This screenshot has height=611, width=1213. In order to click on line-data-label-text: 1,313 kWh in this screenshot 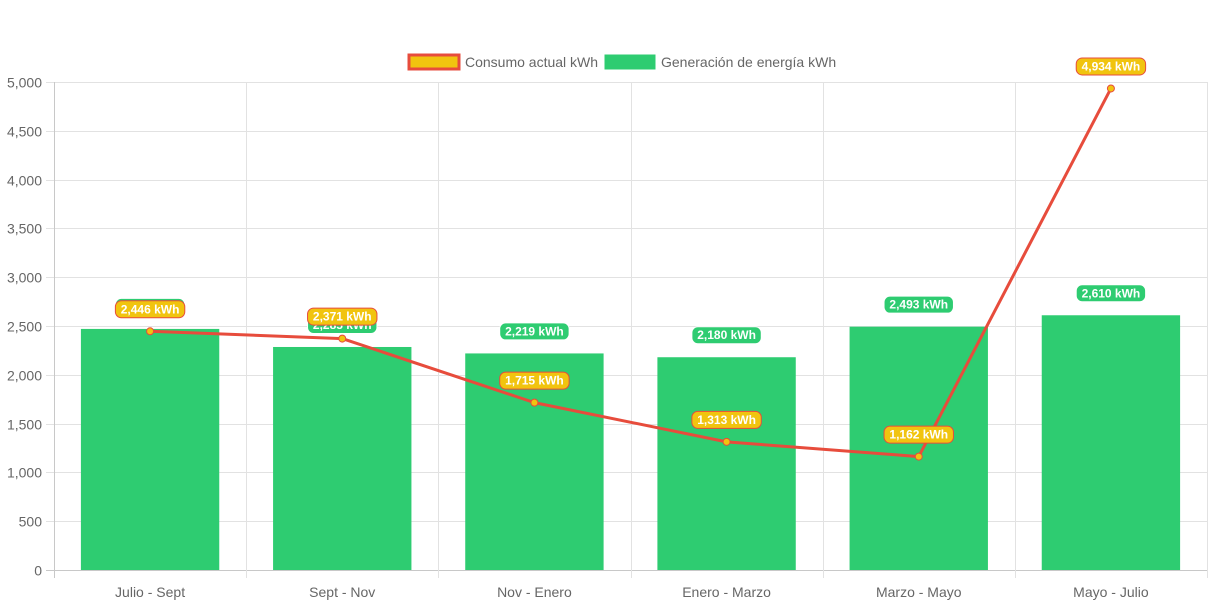, I will do `click(726, 420)`.